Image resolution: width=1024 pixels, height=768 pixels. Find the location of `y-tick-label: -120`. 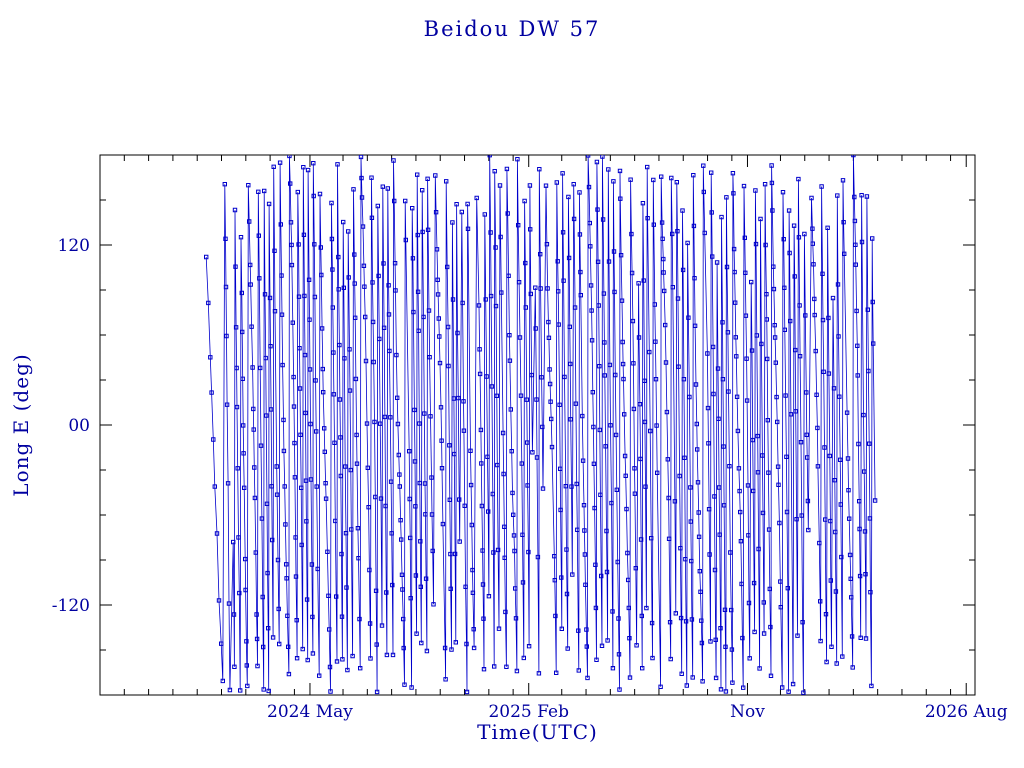

y-tick-label: -120 is located at coordinates (71, 606).